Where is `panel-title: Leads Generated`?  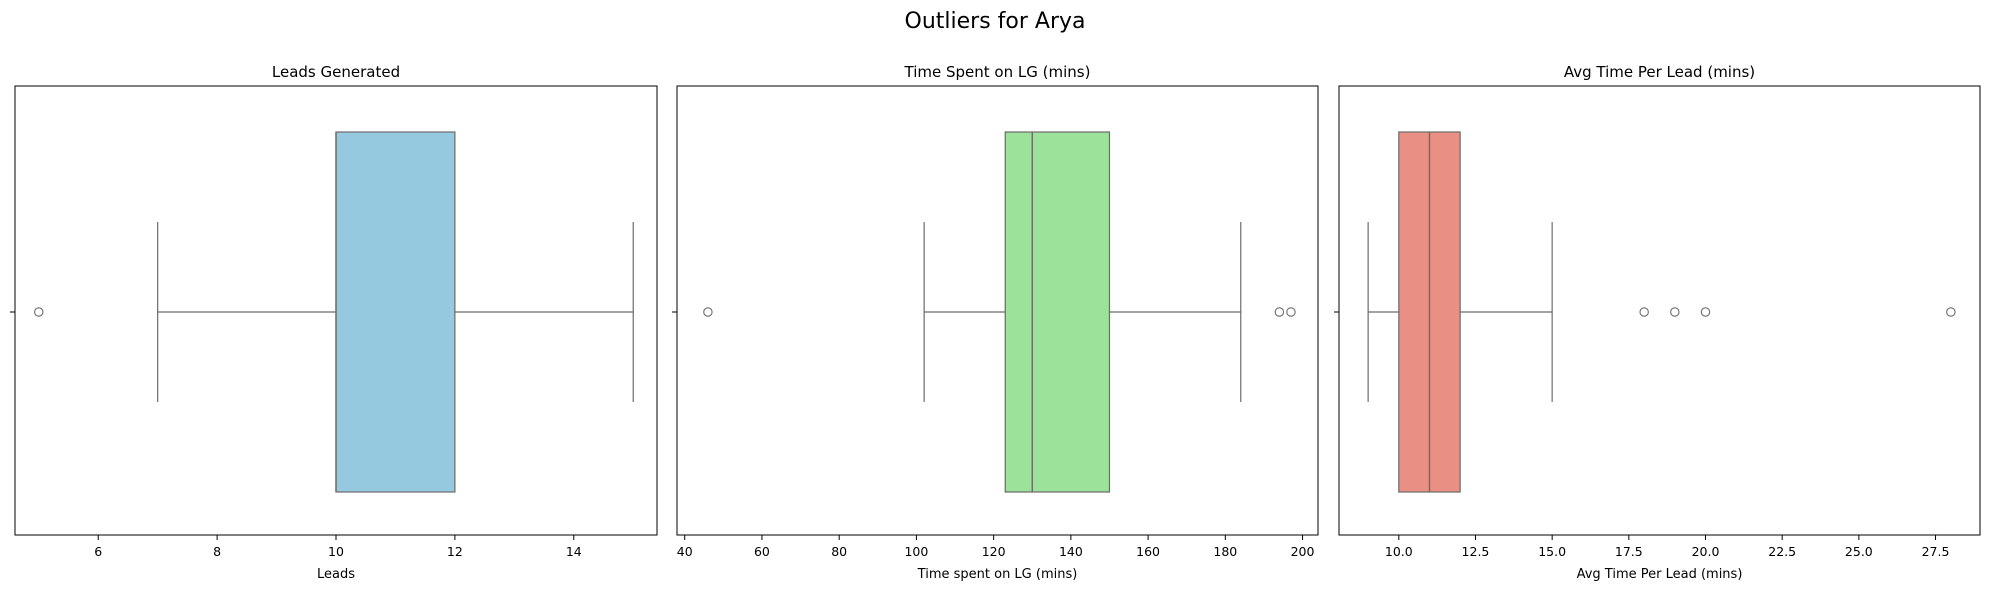 panel-title: Leads Generated is located at coordinates (336, 72).